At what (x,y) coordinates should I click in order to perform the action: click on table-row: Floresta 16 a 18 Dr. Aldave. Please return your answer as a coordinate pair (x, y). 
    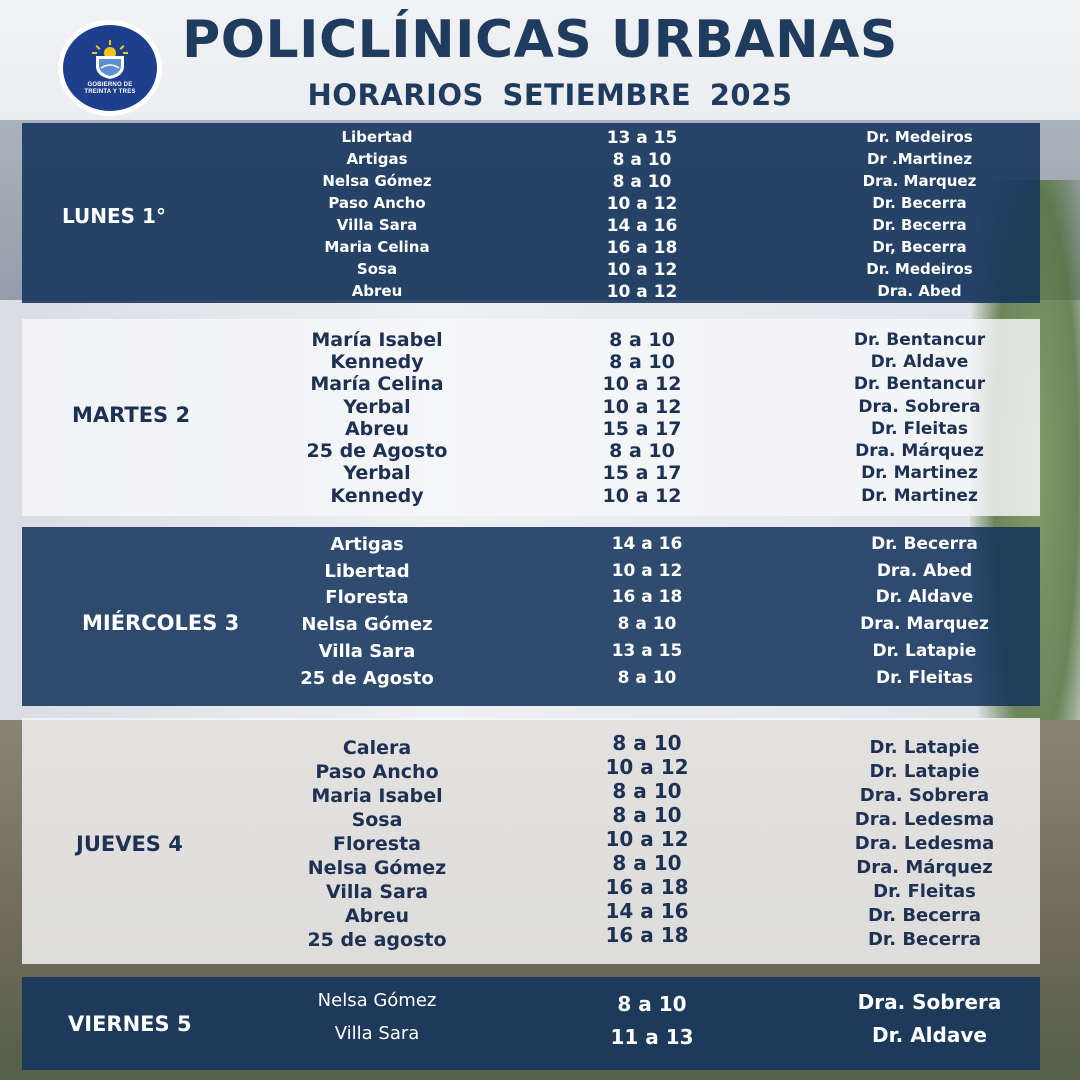
    Looking at the image, I should click on (531, 598).